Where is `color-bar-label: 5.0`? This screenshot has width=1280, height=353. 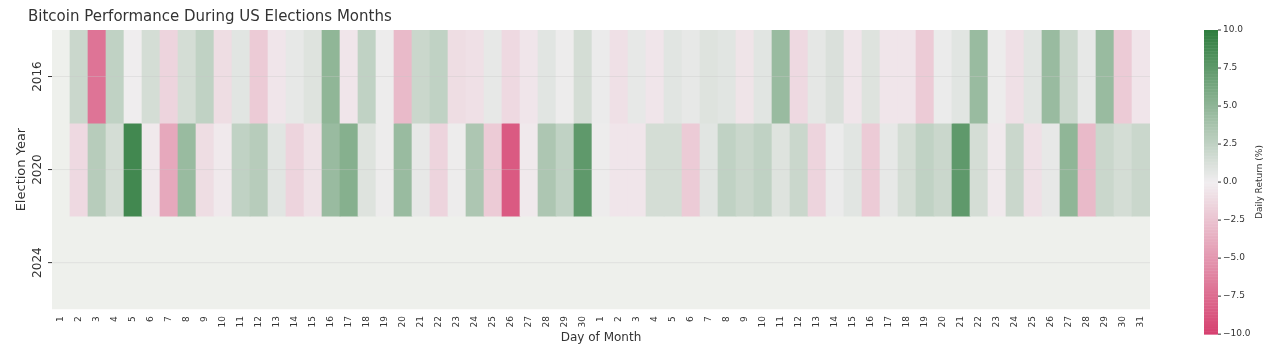
color-bar-label: 5.0 is located at coordinates (1230, 105).